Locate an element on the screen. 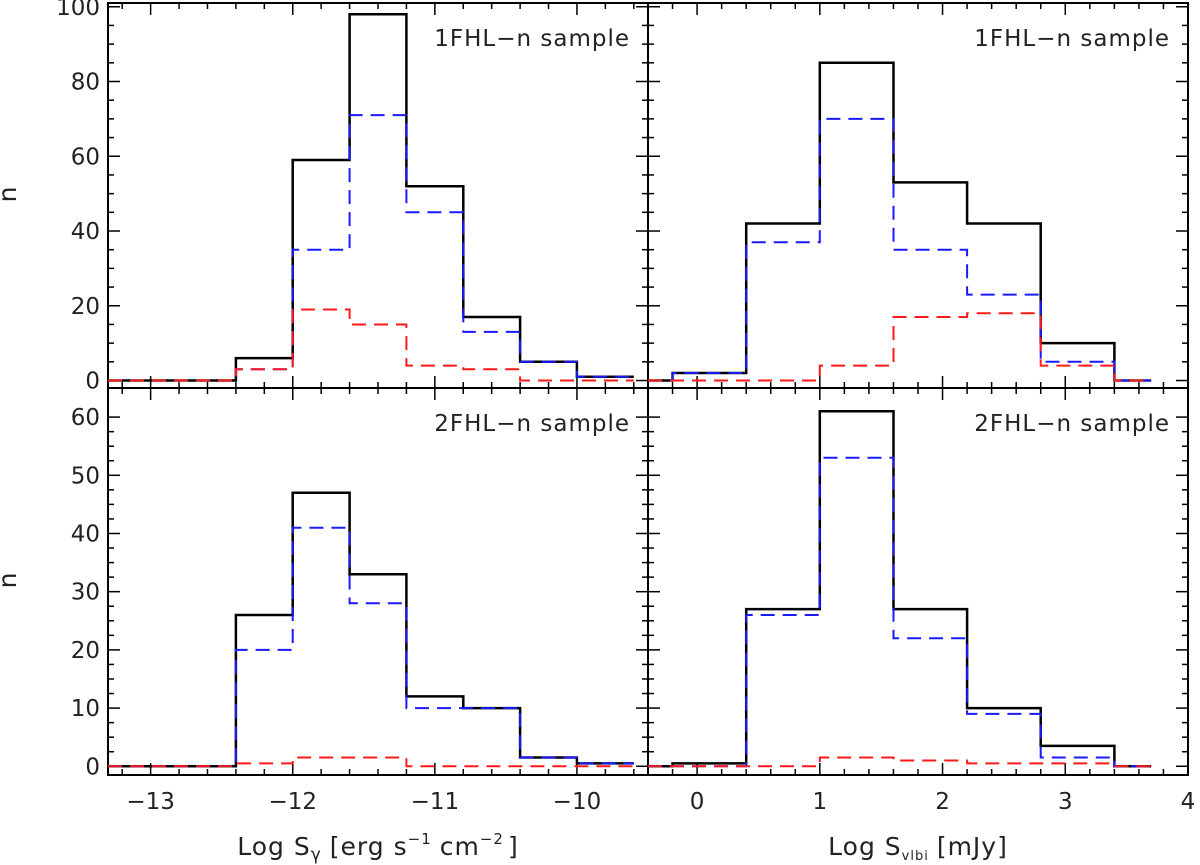  x-axis-title-left-unit2: cm is located at coordinates (460, 846).